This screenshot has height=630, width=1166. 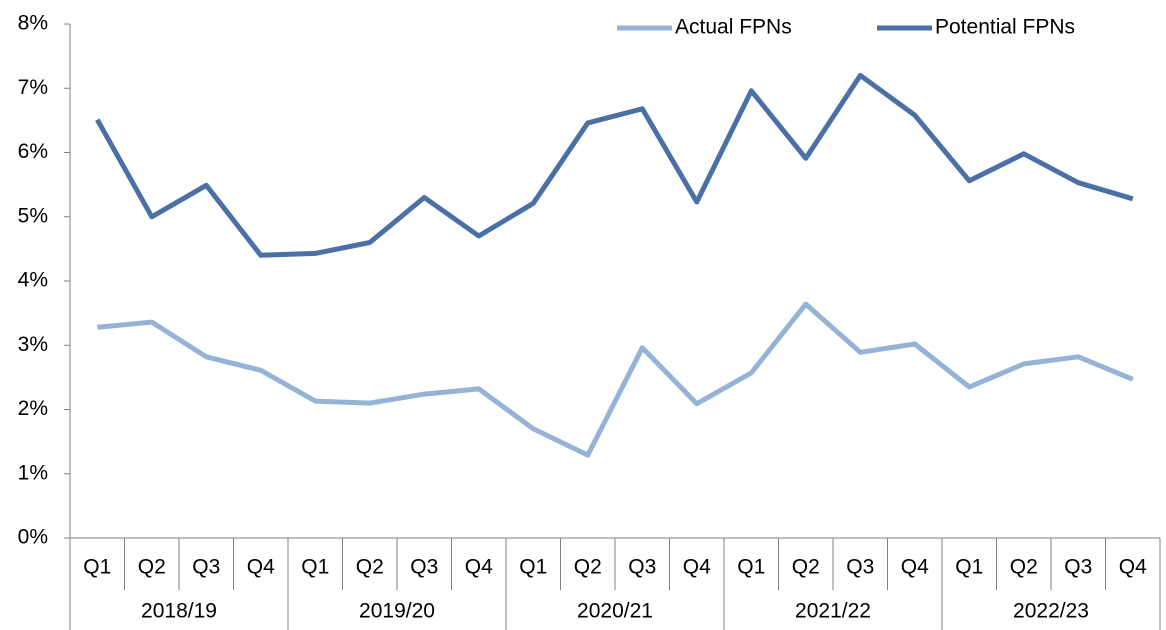 I want to click on x-group-label: 2018/19, so click(x=179, y=611).